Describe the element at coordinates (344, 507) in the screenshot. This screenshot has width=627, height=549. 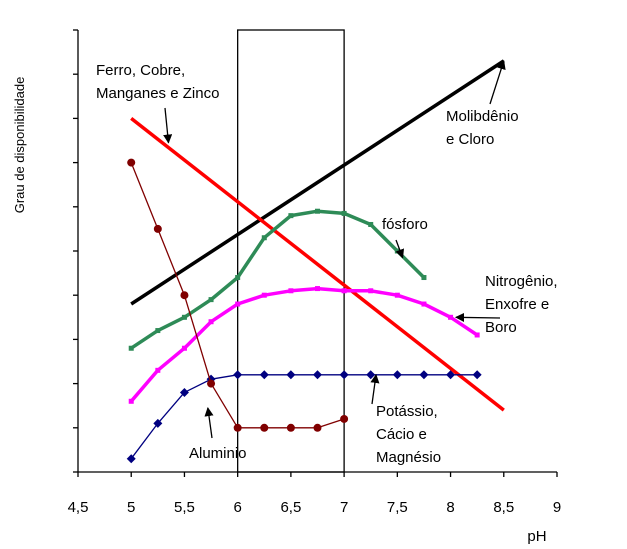
I see `x-tick-label: 7` at that location.